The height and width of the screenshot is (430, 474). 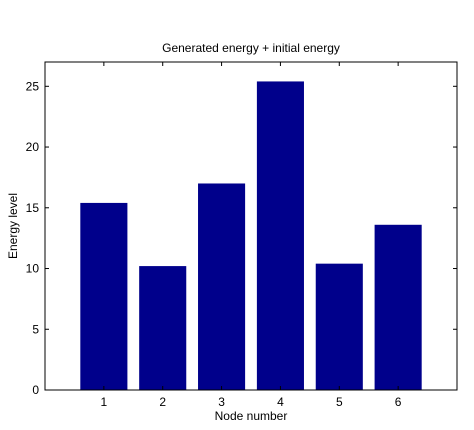 I want to click on y-axis-label: Energy level, so click(x=13, y=226).